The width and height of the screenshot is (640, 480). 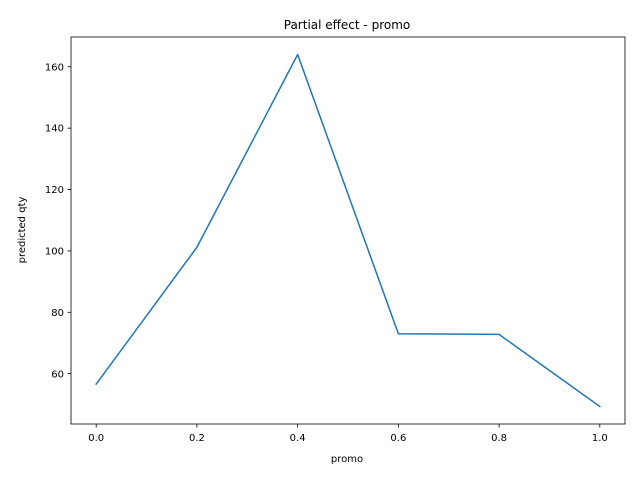 I want to click on y-tick-label: 140, so click(x=54, y=129).